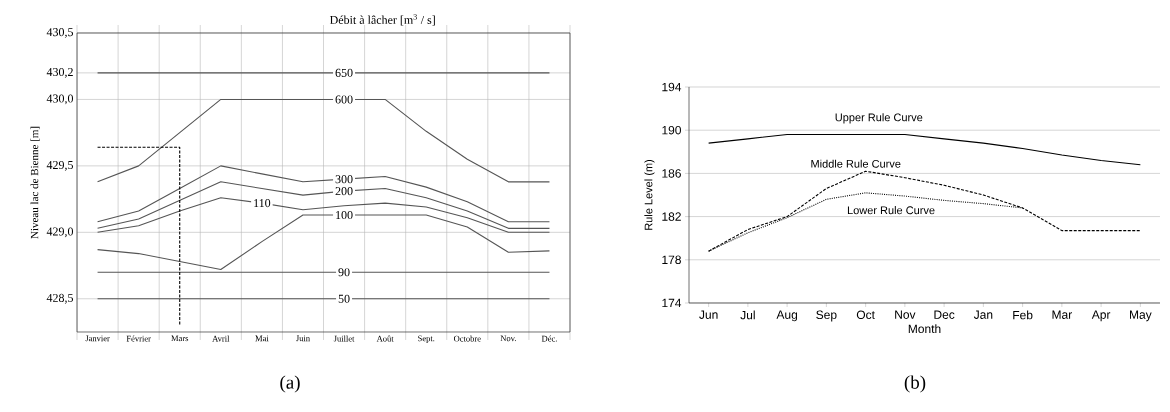 Image resolution: width=1170 pixels, height=412 pixels. I want to click on x-tick-label: Avril, so click(221, 338).